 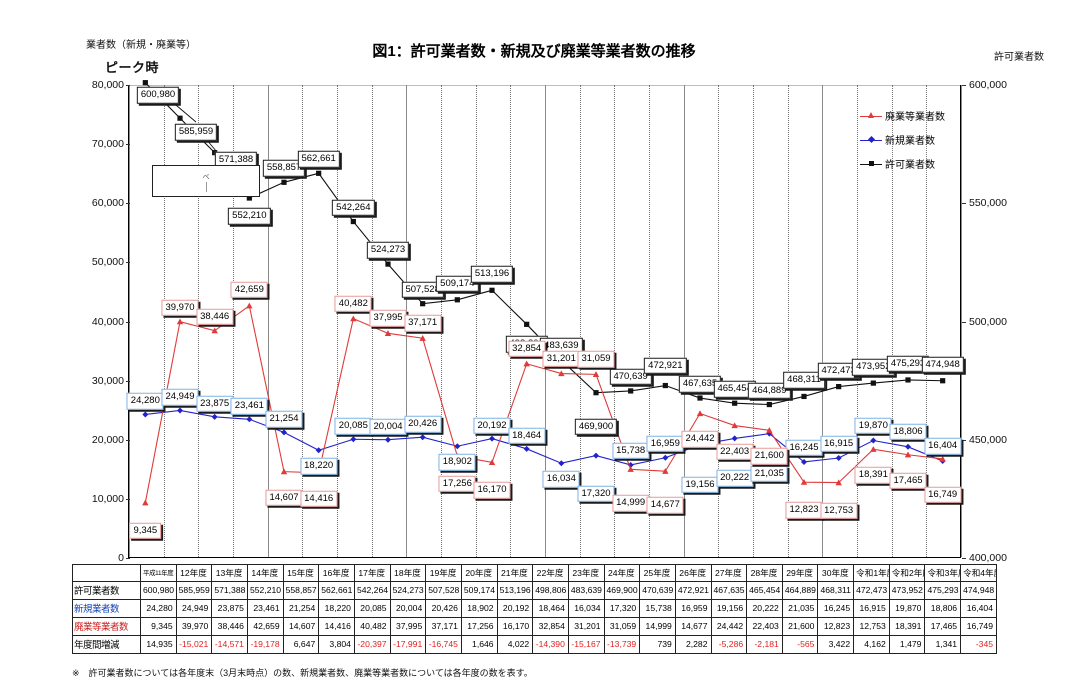 What do you see at coordinates (527, 436) in the screenshot?
I see `data-label: 18,464` at bounding box center [527, 436].